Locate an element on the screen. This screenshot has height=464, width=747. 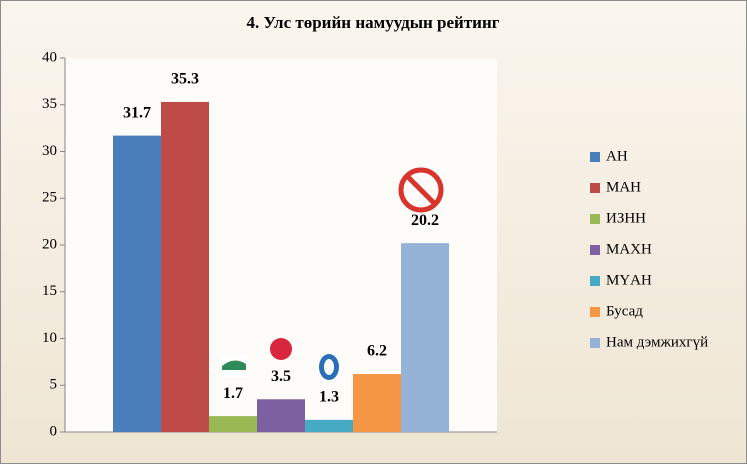
data-label: 1.3 is located at coordinates (329, 397).